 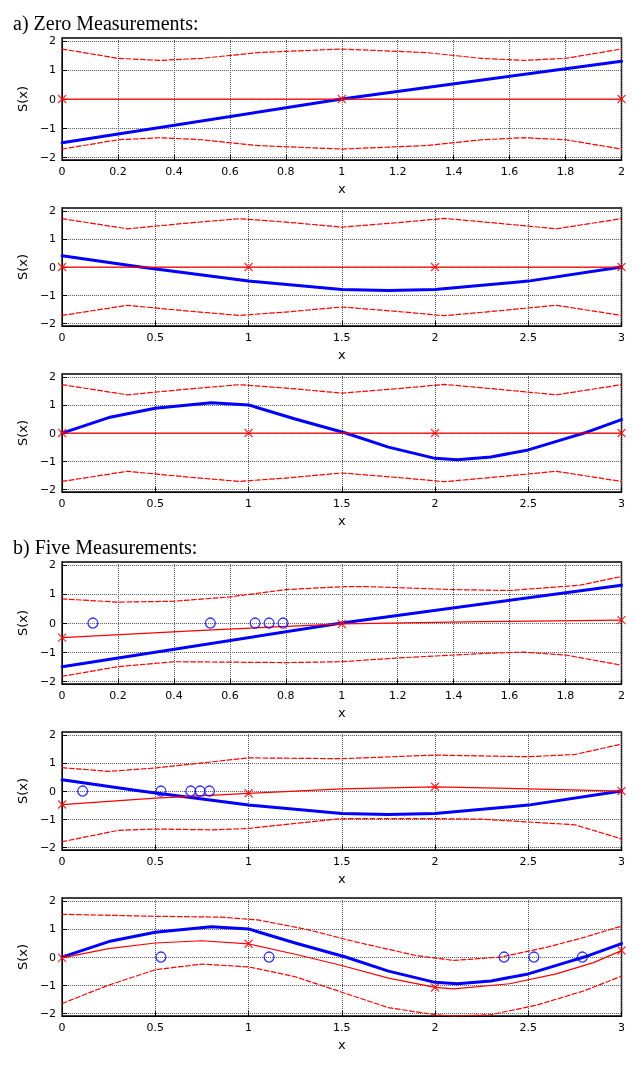 What do you see at coordinates (286, 172) in the screenshot?
I see `x-tick-label: 0.8` at bounding box center [286, 172].